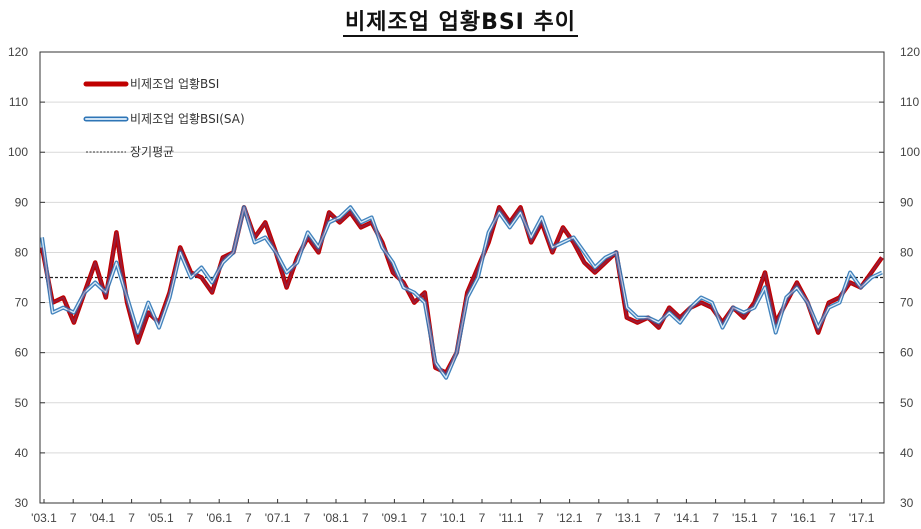 The height and width of the screenshot is (529, 921). I want to click on x-tick-label: '04.1, so click(103, 518).